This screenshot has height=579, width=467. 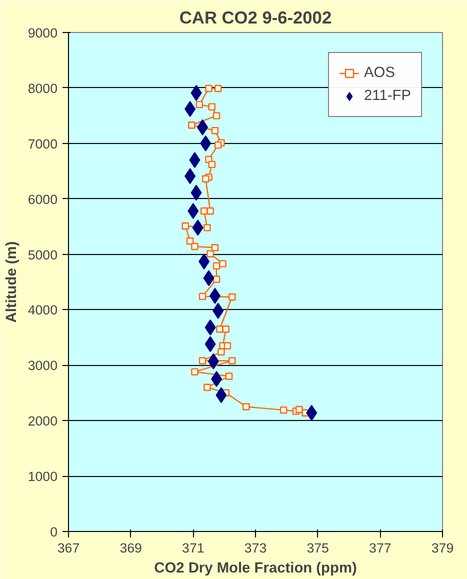 What do you see at coordinates (43, 88) in the screenshot?
I see `y-tick-label: 8000` at bounding box center [43, 88].